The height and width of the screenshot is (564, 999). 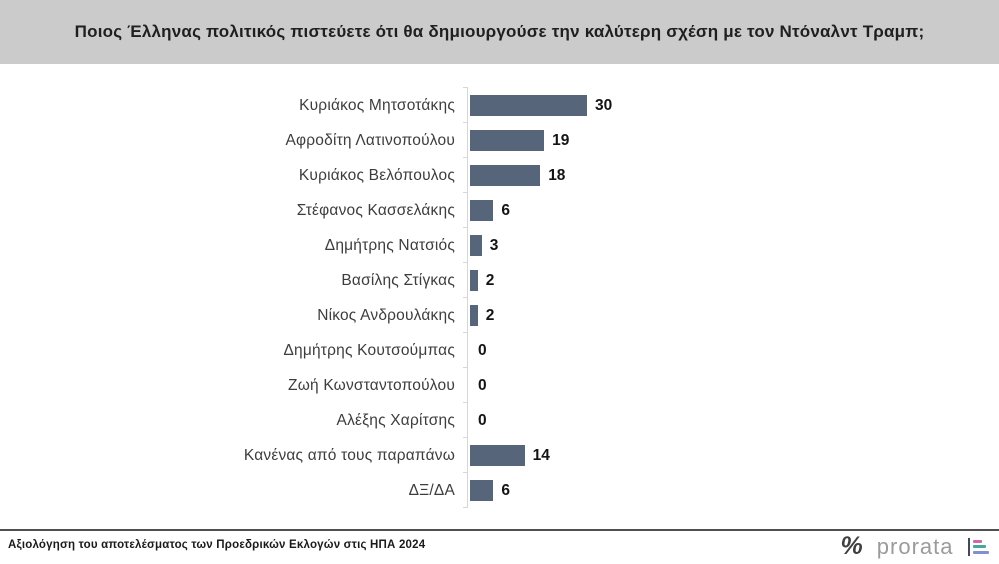 What do you see at coordinates (541, 455) in the screenshot?
I see `value-label: 14` at bounding box center [541, 455].